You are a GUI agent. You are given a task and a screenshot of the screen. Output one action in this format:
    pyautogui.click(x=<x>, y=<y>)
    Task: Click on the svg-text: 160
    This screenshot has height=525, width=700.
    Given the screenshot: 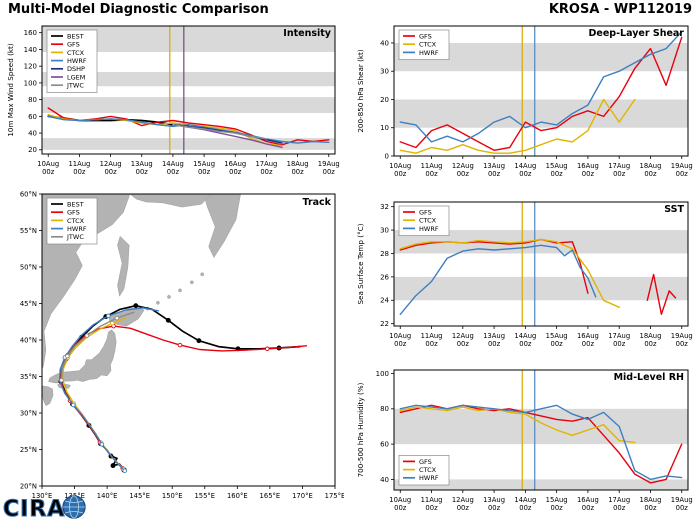 What is the action you would take?
    pyautogui.click(x=30, y=33)
    